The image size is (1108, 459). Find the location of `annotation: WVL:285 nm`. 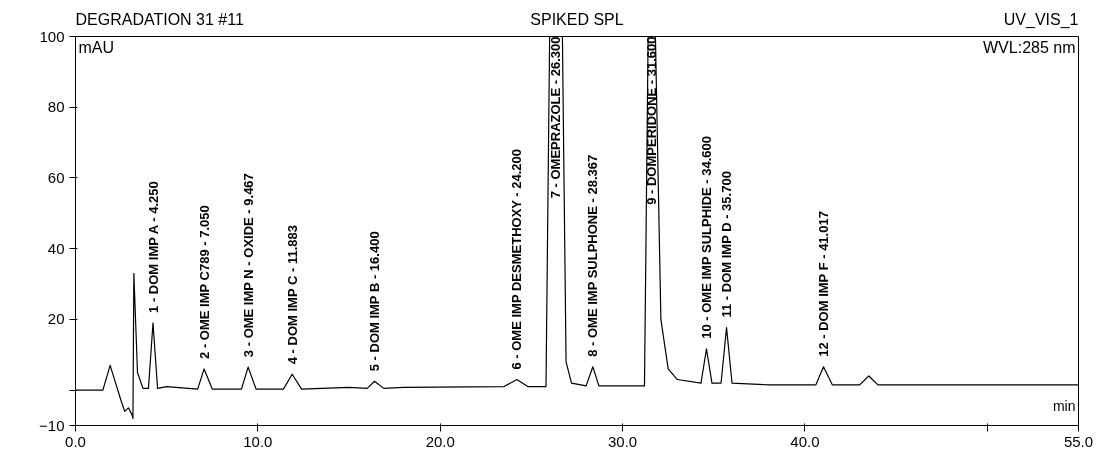

annotation: WVL:285 nm is located at coordinates (1029, 47).